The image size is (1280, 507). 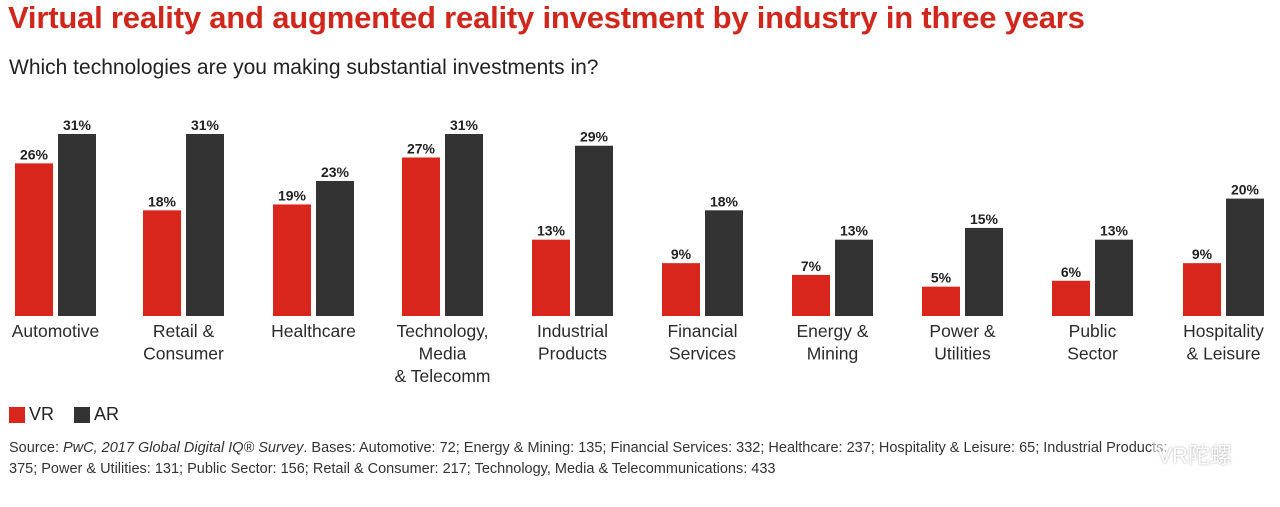 I want to click on source-label: Source:, so click(x=36, y=448).